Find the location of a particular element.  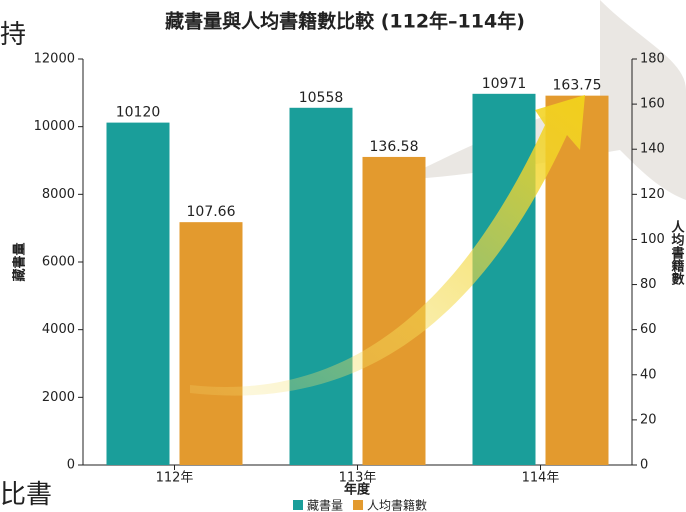

y-tick-label: 4000 is located at coordinates (58, 329).